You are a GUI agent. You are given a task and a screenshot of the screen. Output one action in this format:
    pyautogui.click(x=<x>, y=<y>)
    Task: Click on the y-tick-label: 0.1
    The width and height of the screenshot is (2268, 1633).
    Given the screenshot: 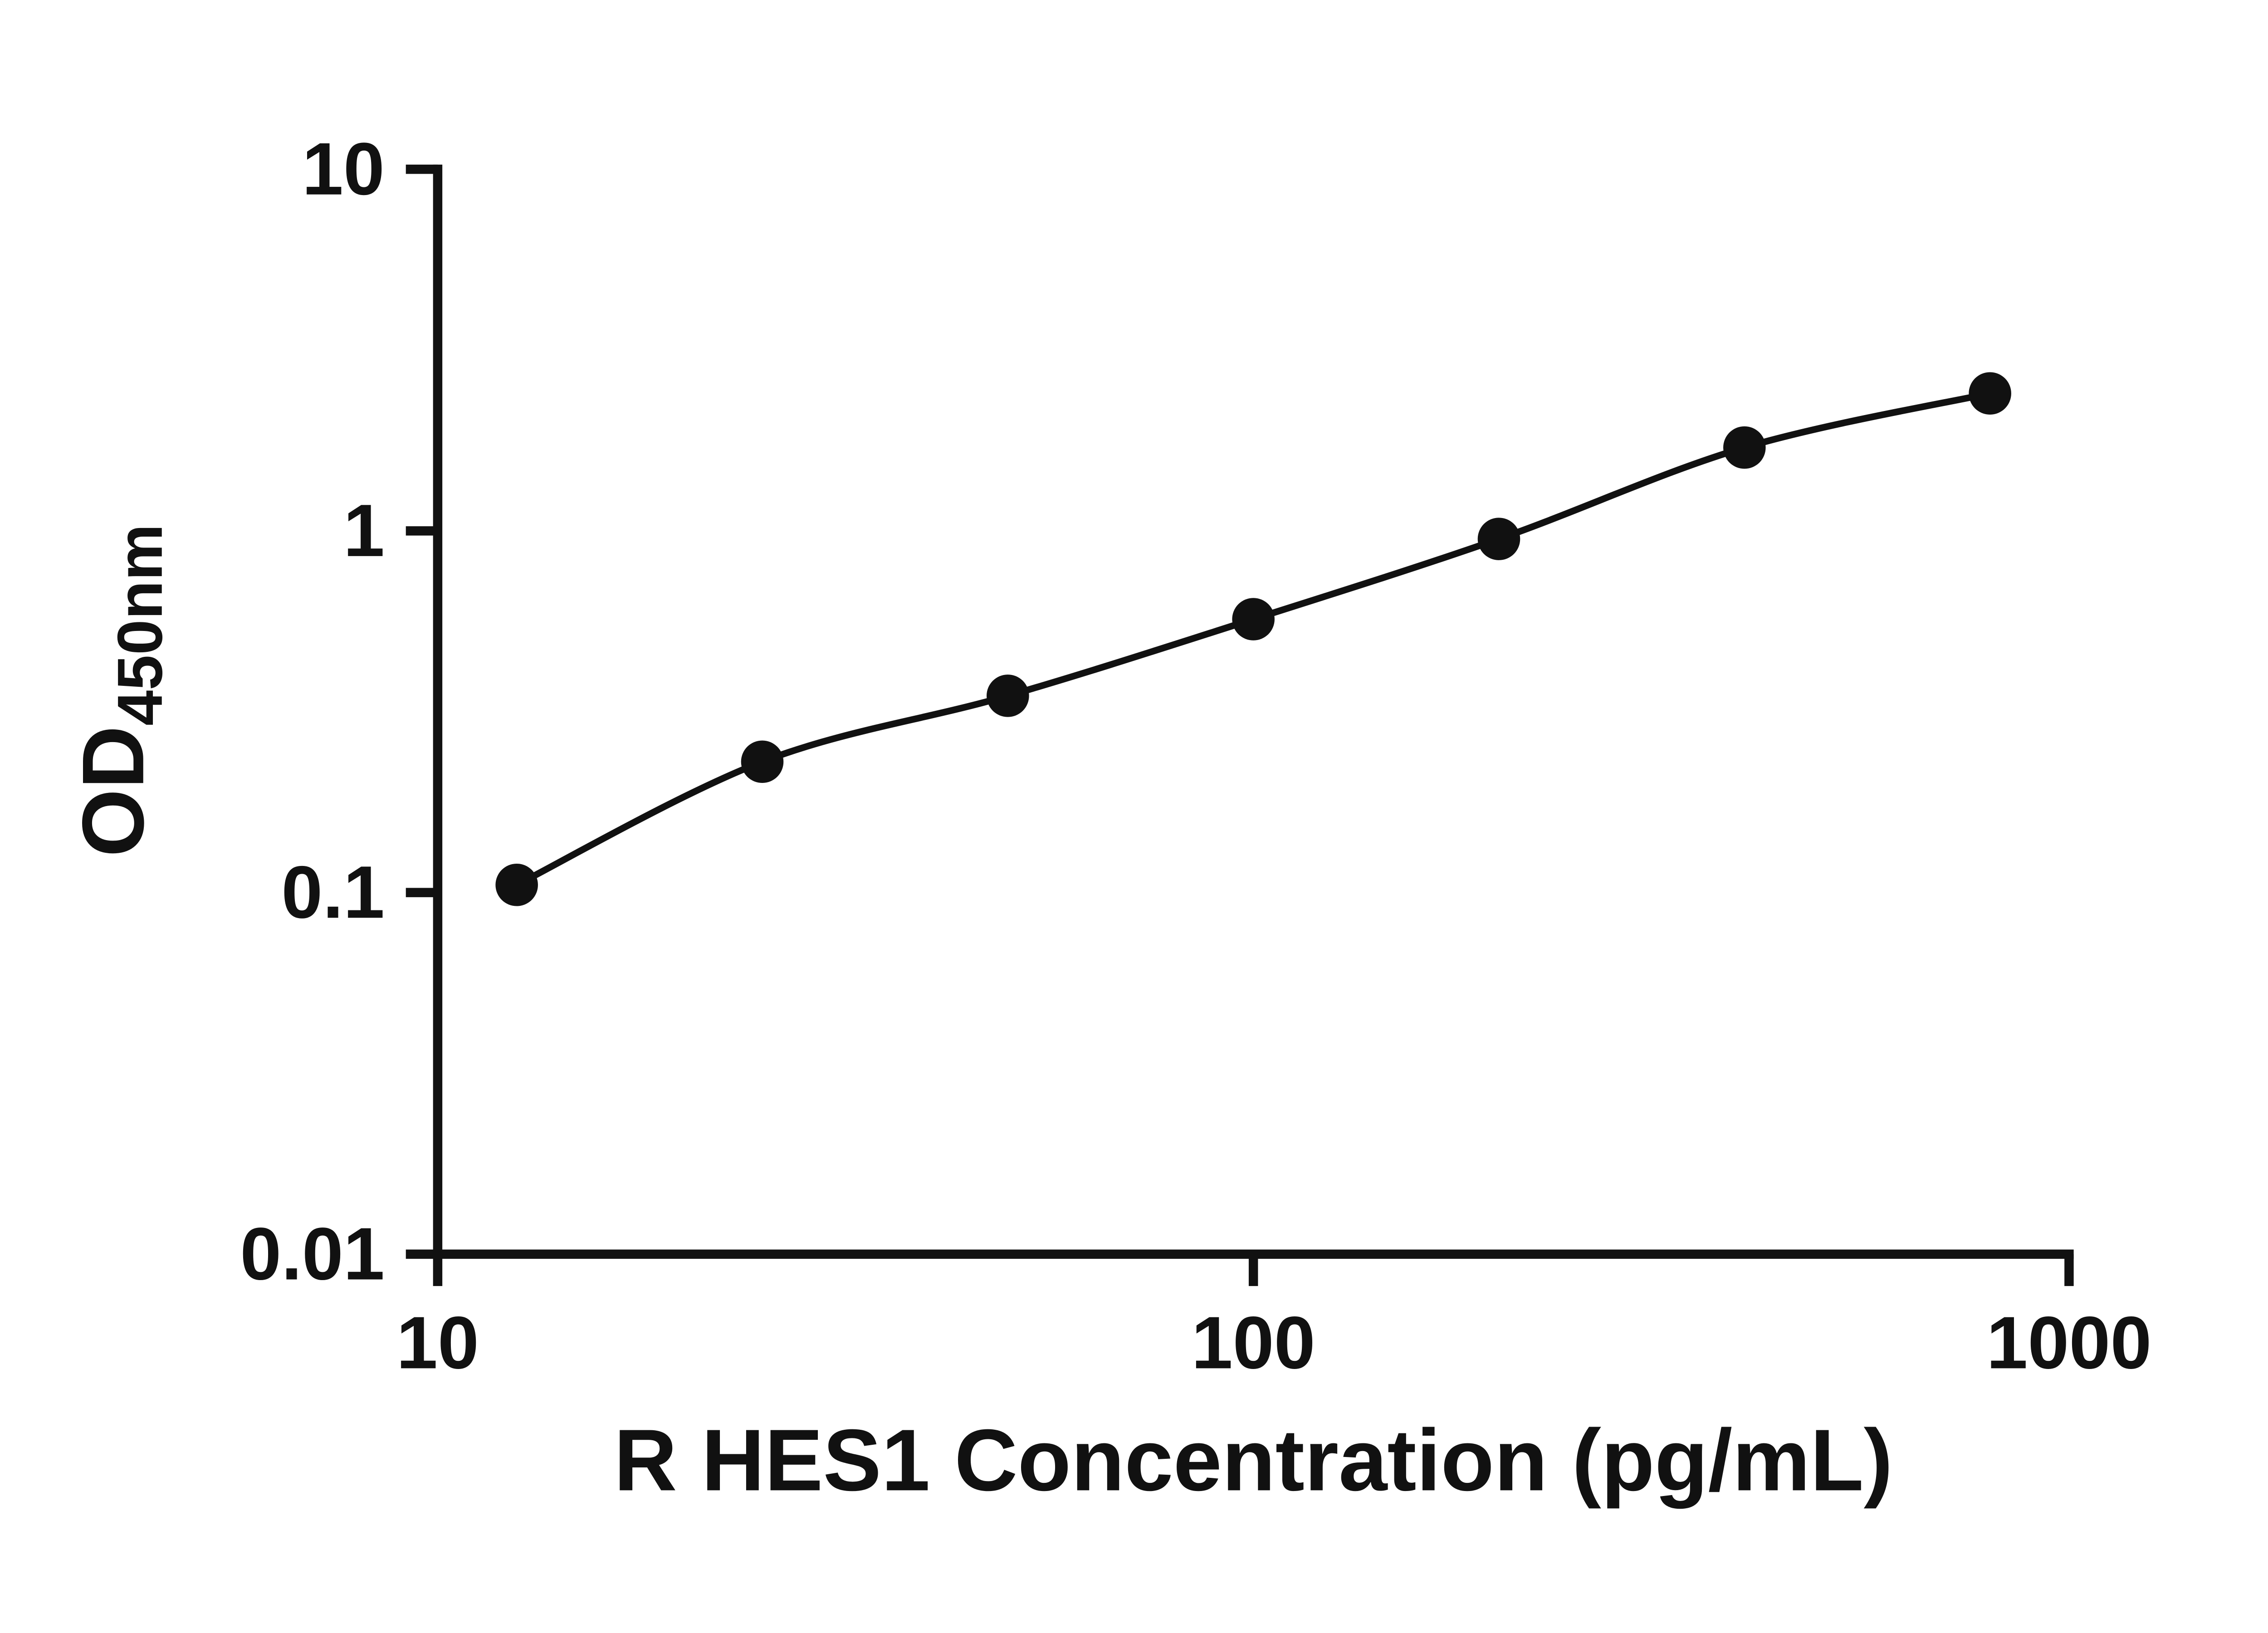 What is the action you would take?
    pyautogui.click(x=333, y=892)
    